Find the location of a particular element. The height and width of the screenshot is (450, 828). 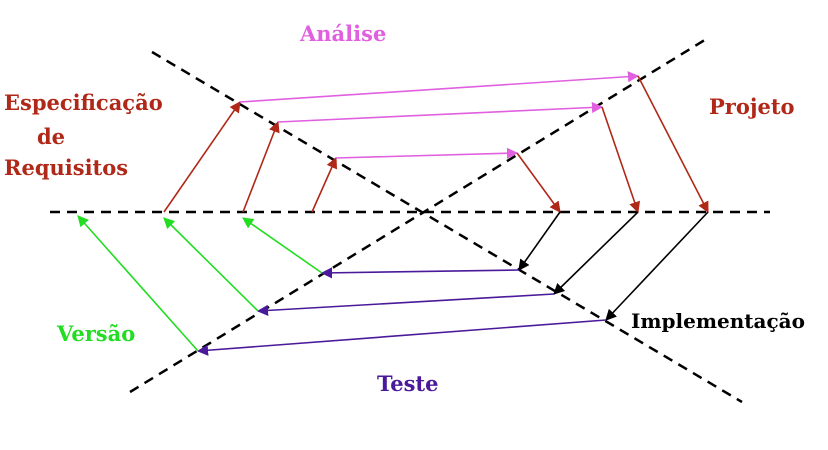

arrow-middle-analise-to-projeto is located at coordinates (440, 112).